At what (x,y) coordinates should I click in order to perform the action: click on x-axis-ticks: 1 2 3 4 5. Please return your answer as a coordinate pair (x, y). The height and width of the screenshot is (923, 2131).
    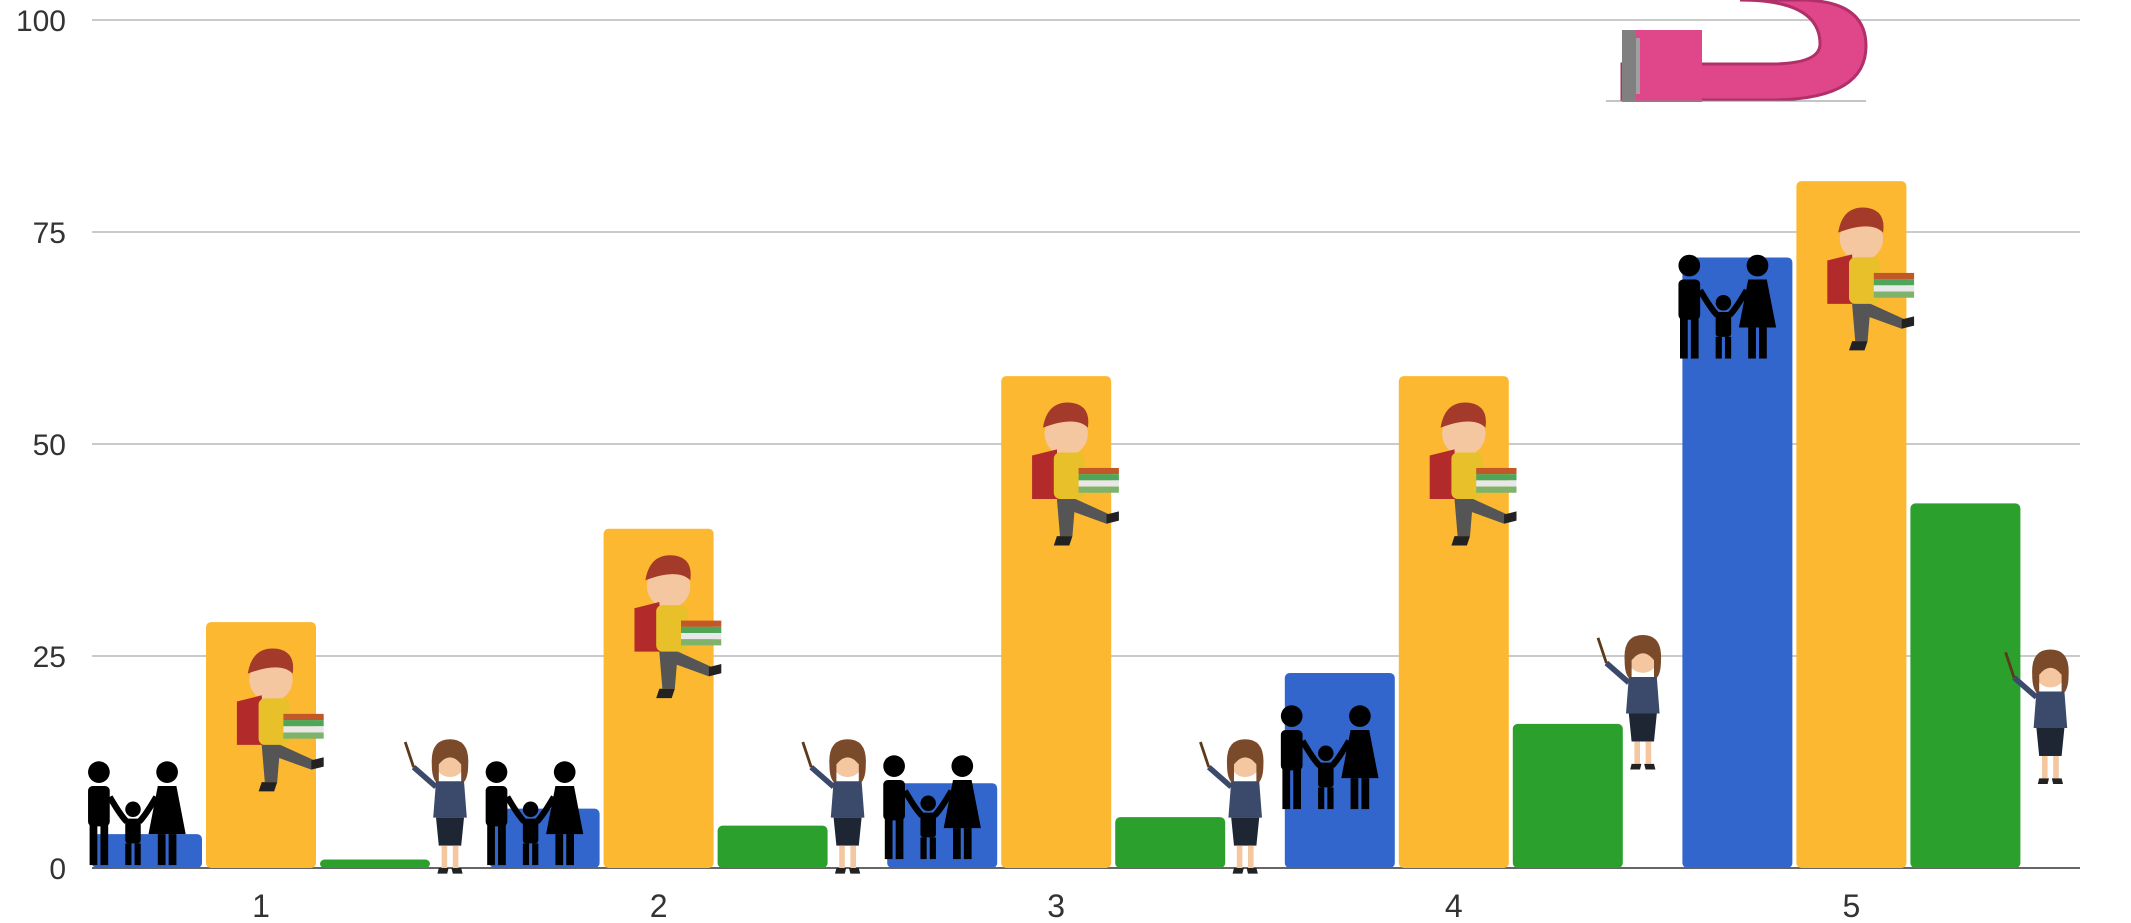
    Looking at the image, I should click on (1056, 905).